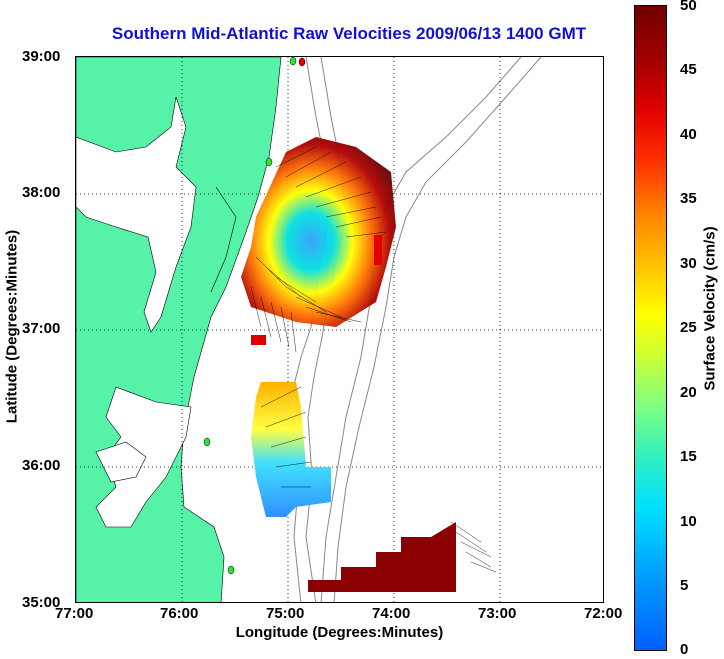 The height and width of the screenshot is (659, 724). What do you see at coordinates (603, 613) in the screenshot?
I see `xtick-label: 72:00` at bounding box center [603, 613].